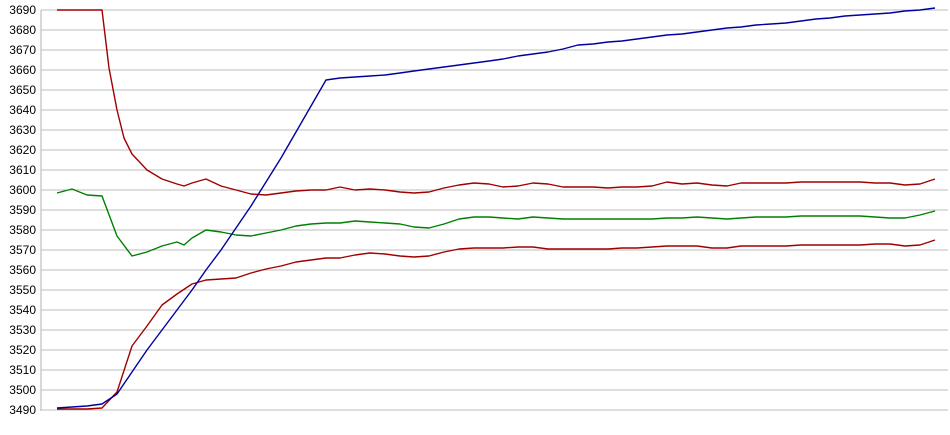 The height and width of the screenshot is (435, 950). Describe the element at coordinates (22, 370) in the screenshot. I see `y-axis-tick-label: 3510` at that location.